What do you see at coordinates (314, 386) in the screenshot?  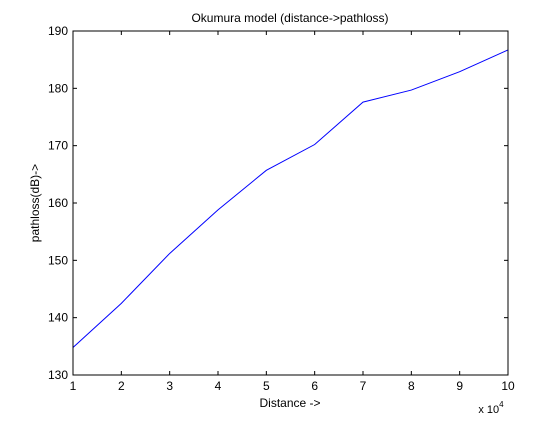 I see `x-tick-label: 6` at bounding box center [314, 386].